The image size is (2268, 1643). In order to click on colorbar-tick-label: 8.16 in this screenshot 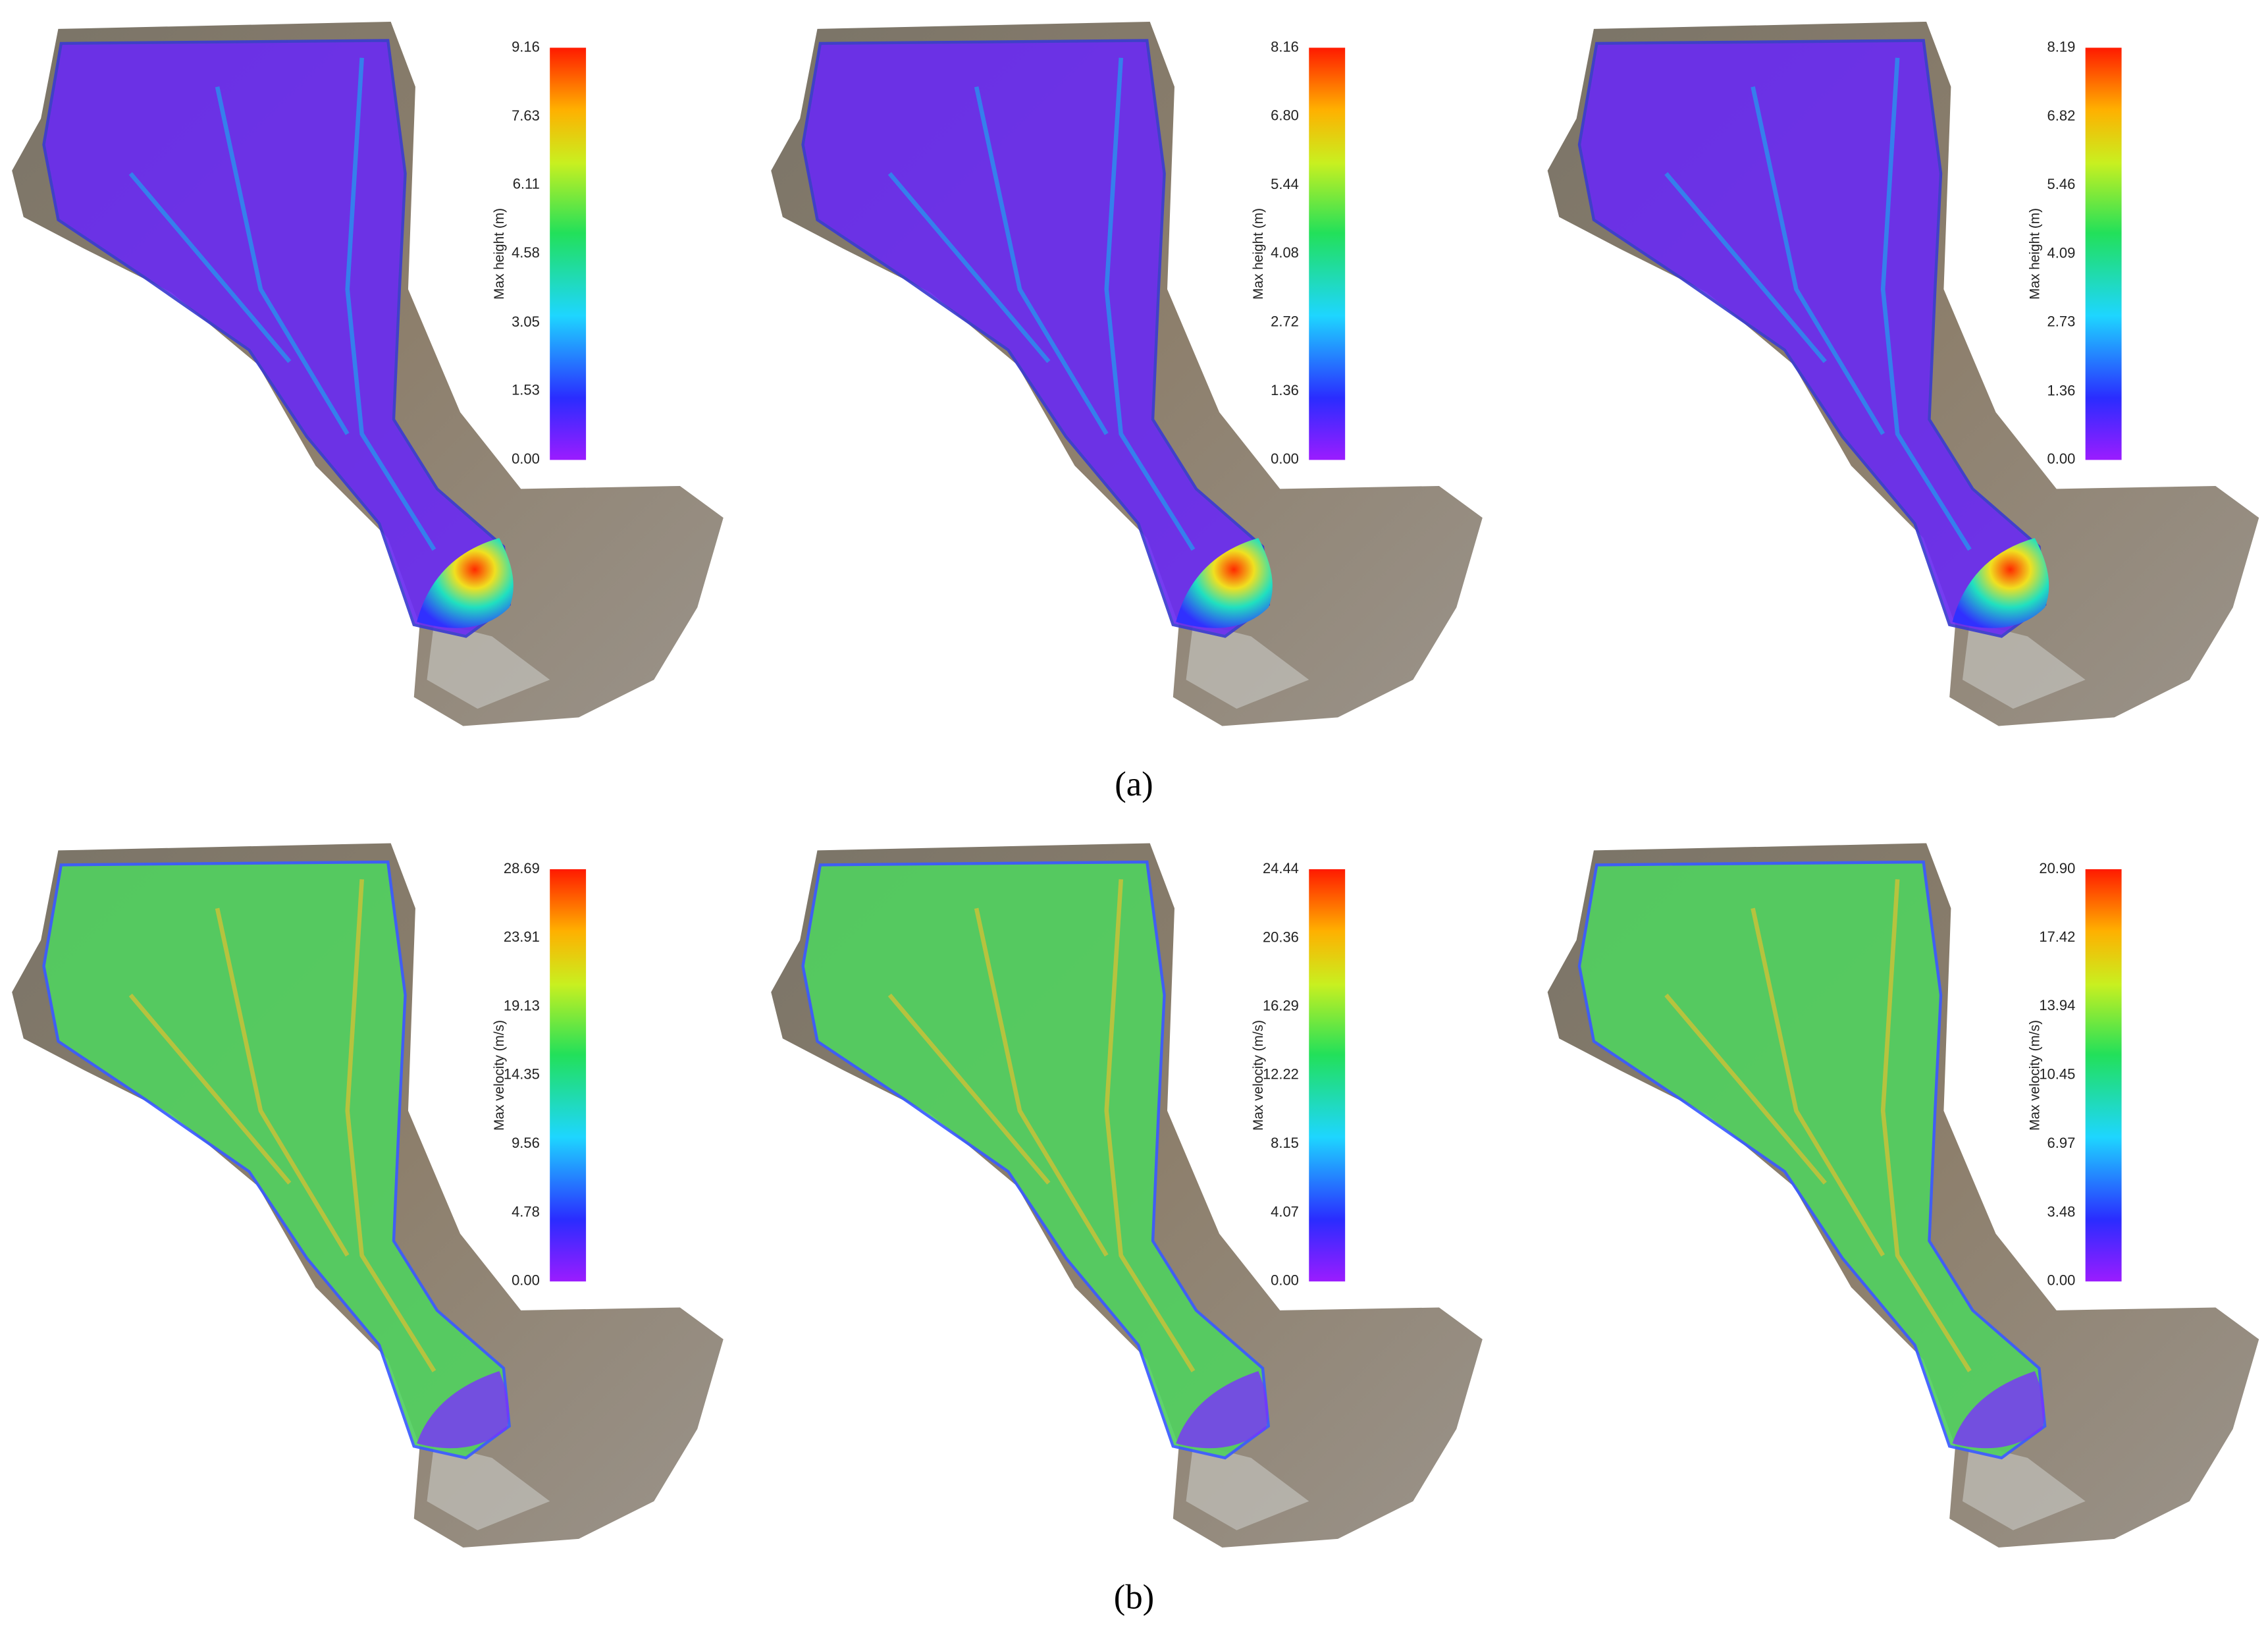, I will do `click(1285, 46)`.